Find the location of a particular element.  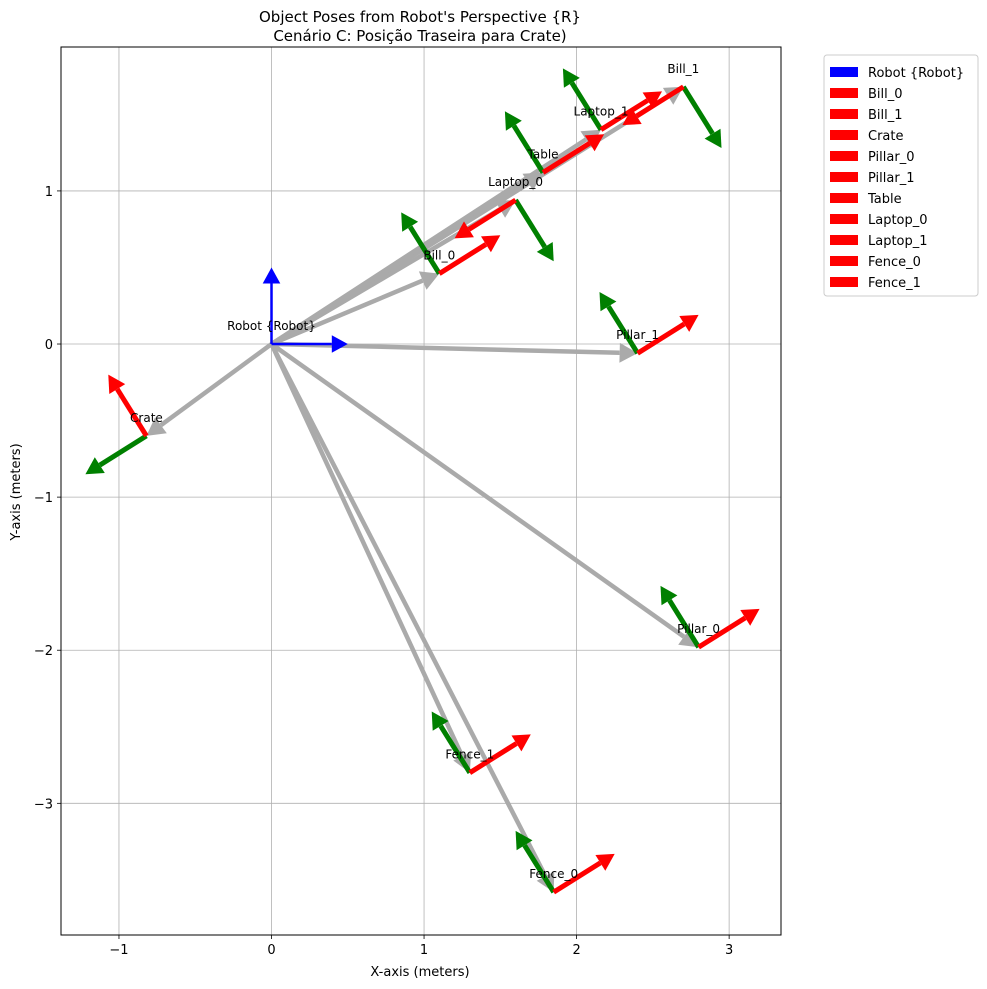

y-axis-arrow-crate-shaft is located at coordinates (123, 450).